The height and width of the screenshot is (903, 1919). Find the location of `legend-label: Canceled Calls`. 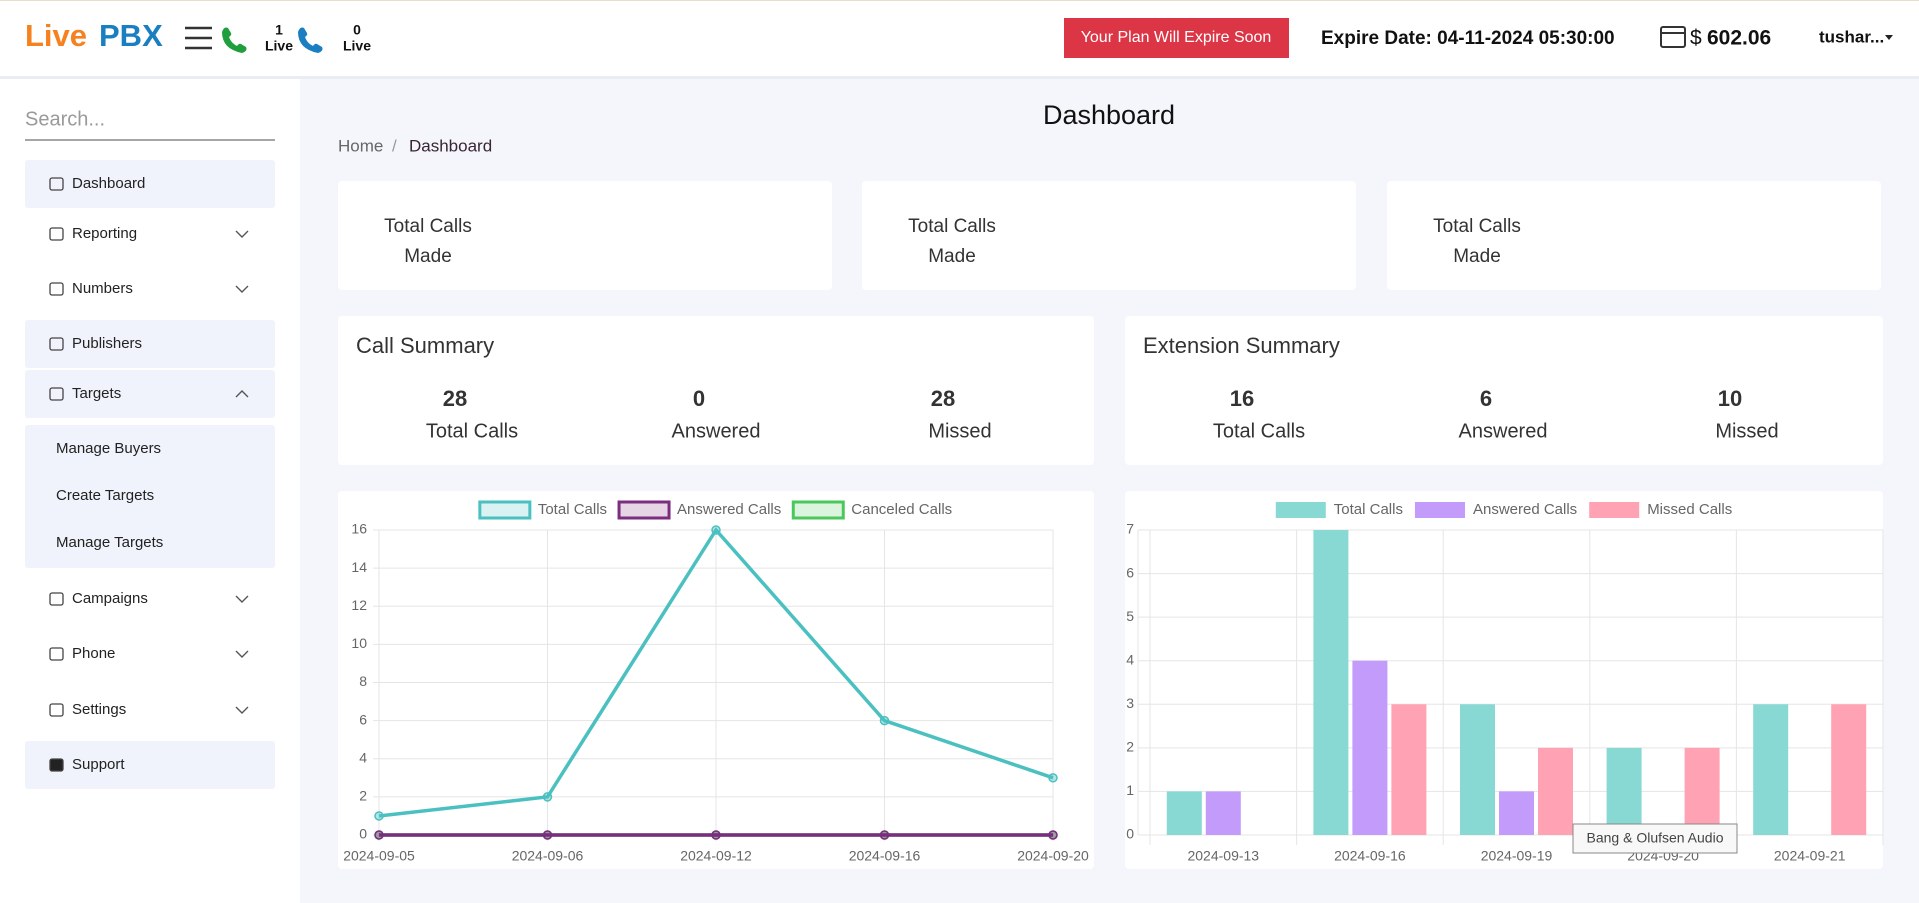

legend-label: Canceled Calls is located at coordinates (901, 509).